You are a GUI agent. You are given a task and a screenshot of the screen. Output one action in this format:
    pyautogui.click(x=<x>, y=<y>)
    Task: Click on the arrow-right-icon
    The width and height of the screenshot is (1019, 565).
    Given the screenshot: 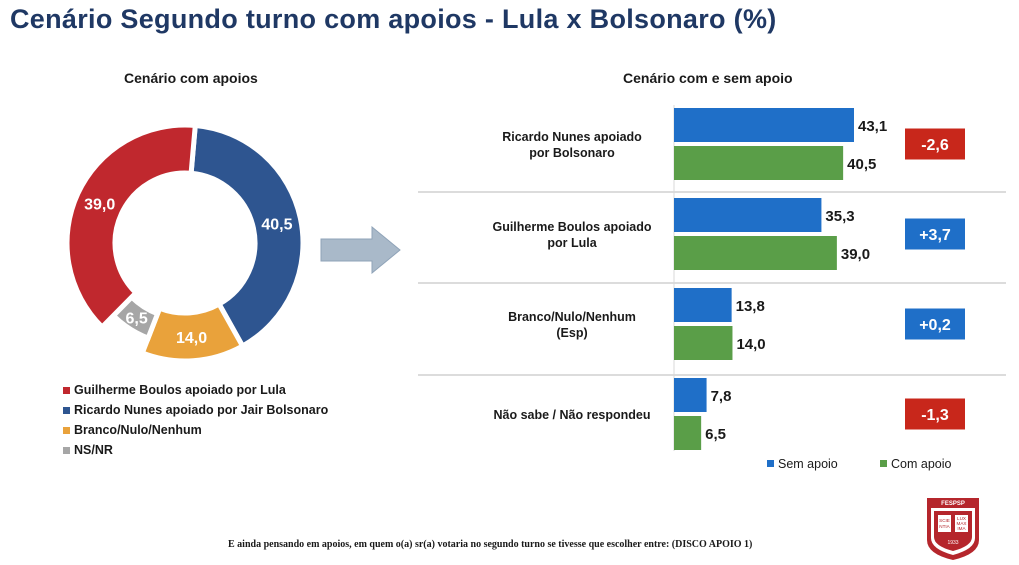 What is the action you would take?
    pyautogui.click(x=360, y=250)
    